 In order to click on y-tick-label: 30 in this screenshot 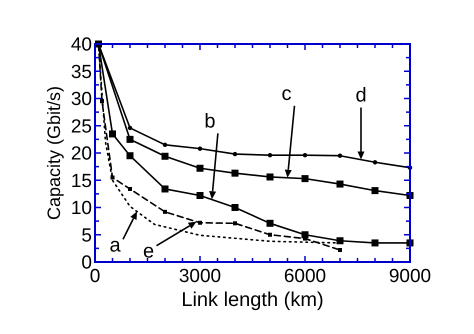, I will do `click(81, 99)`.